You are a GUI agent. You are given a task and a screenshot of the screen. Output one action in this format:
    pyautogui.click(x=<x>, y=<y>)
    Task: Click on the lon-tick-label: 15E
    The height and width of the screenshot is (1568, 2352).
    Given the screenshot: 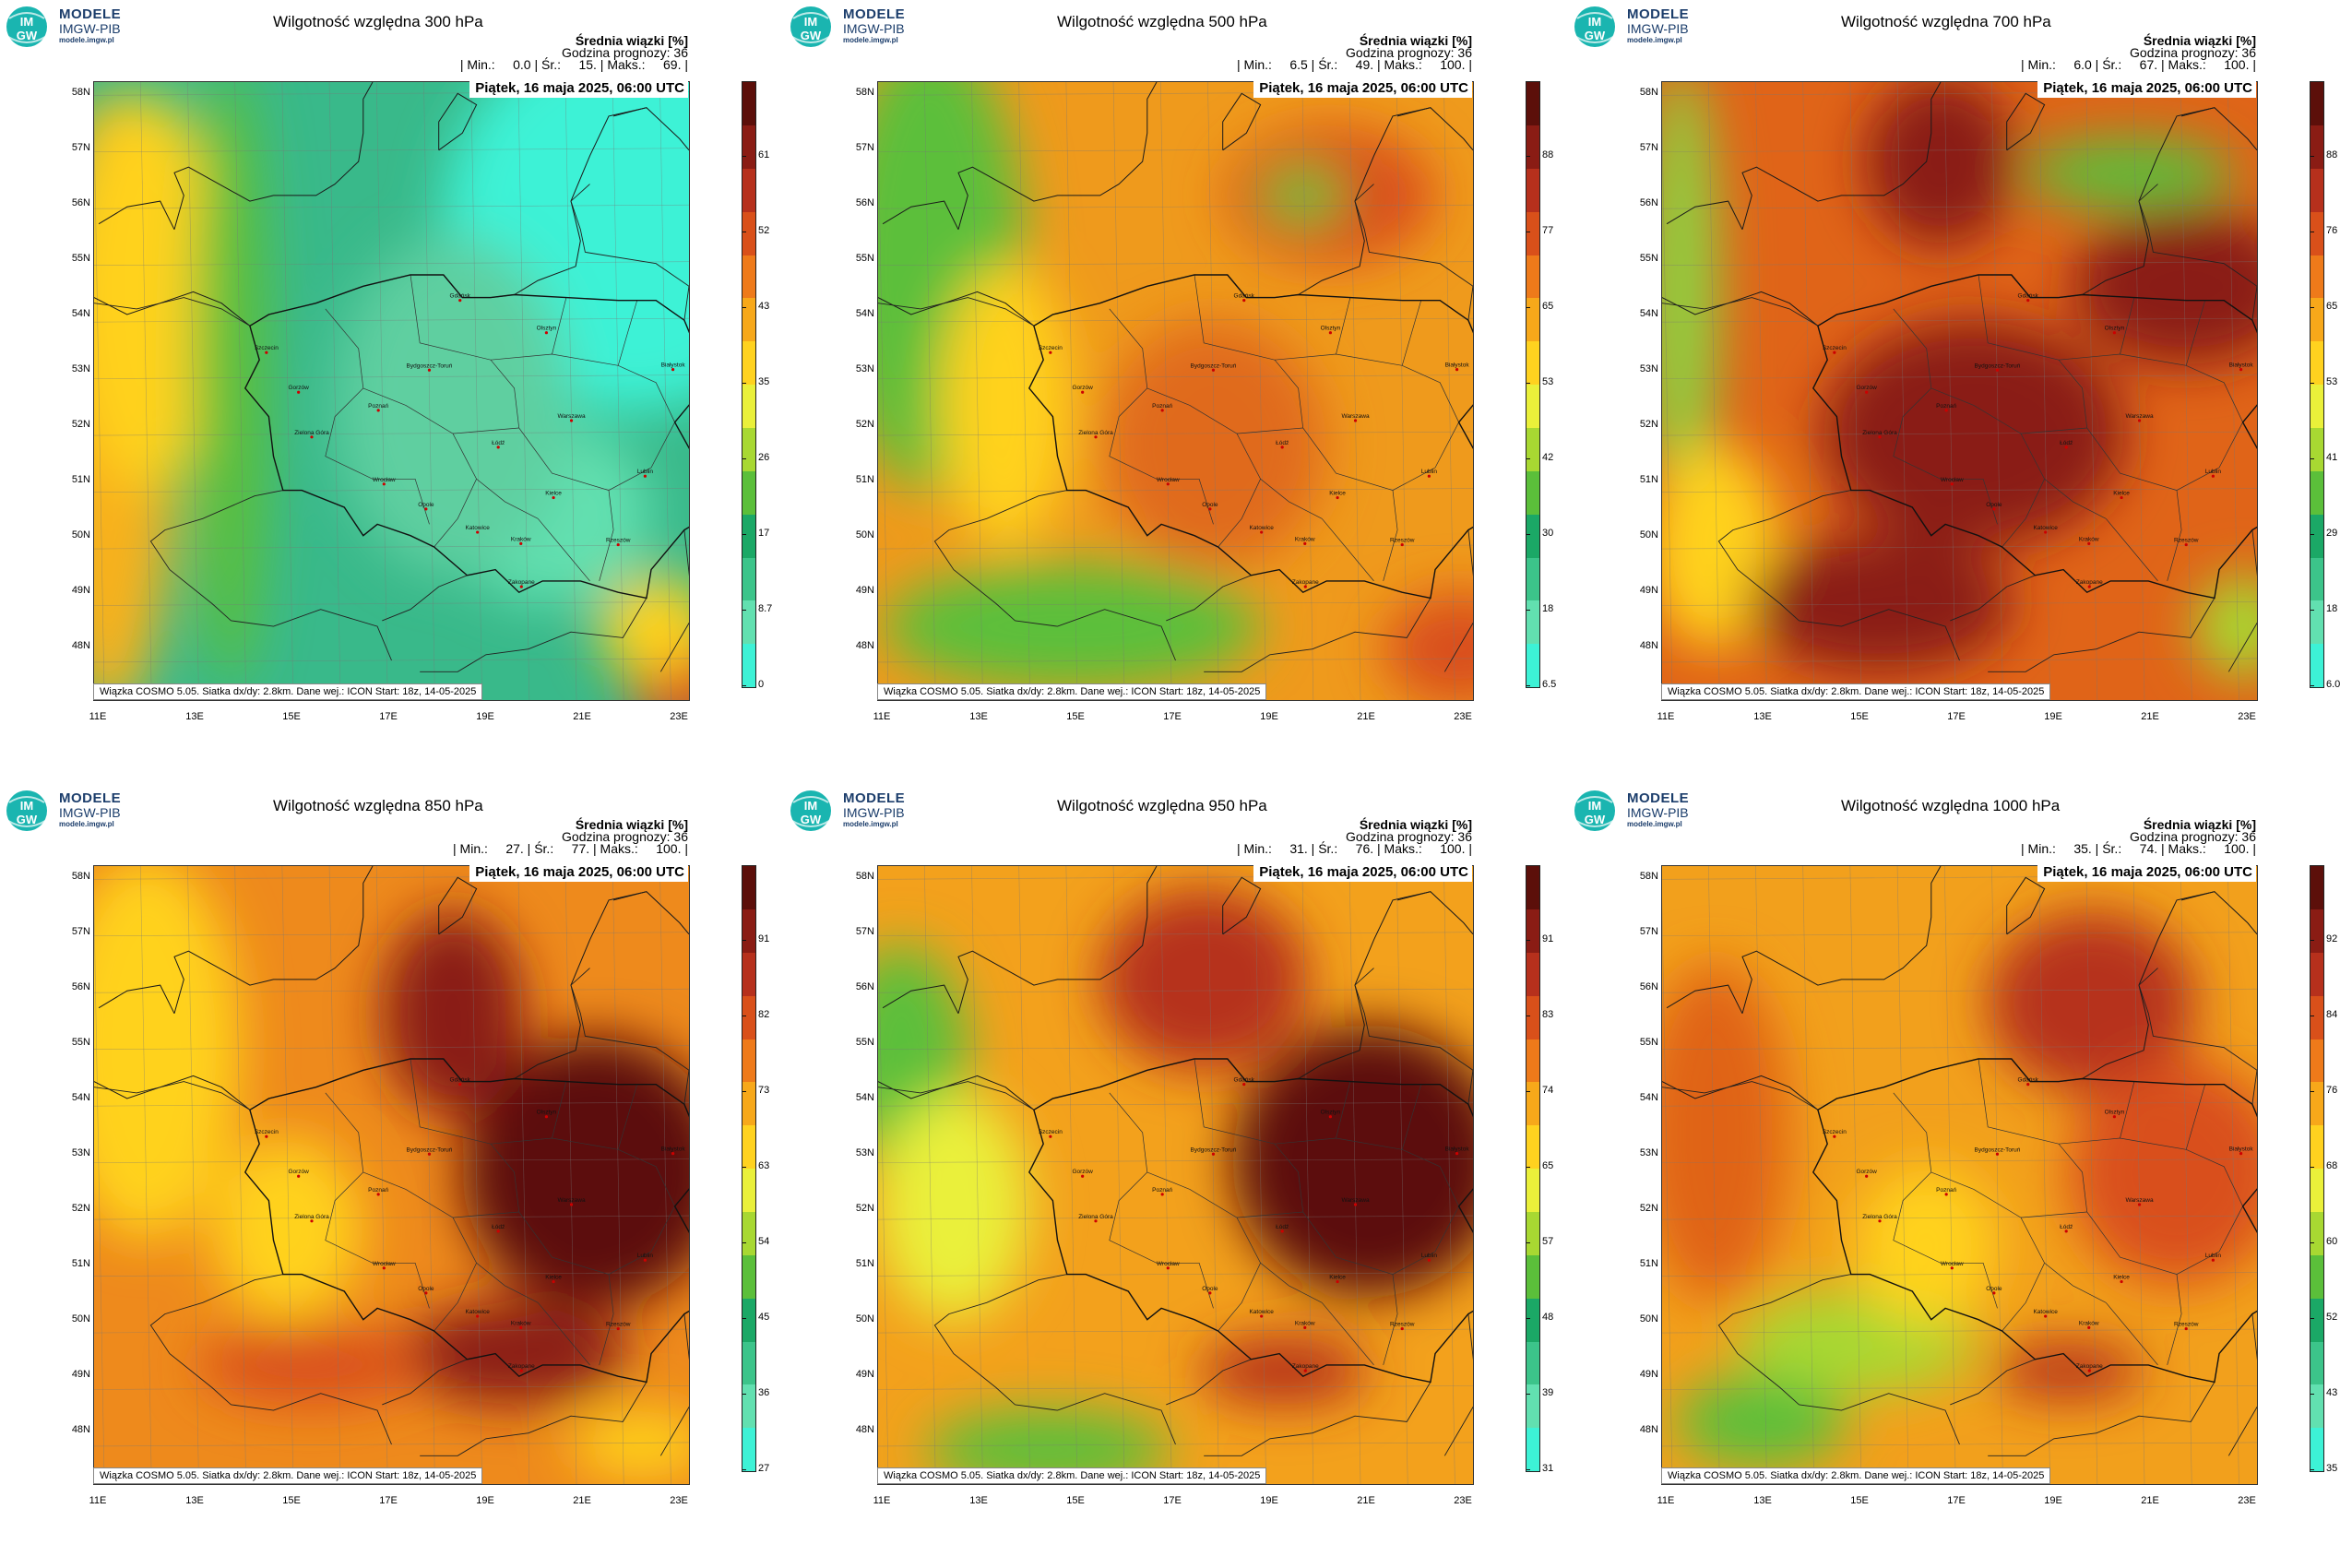 What is the action you would take?
    pyautogui.click(x=1075, y=716)
    